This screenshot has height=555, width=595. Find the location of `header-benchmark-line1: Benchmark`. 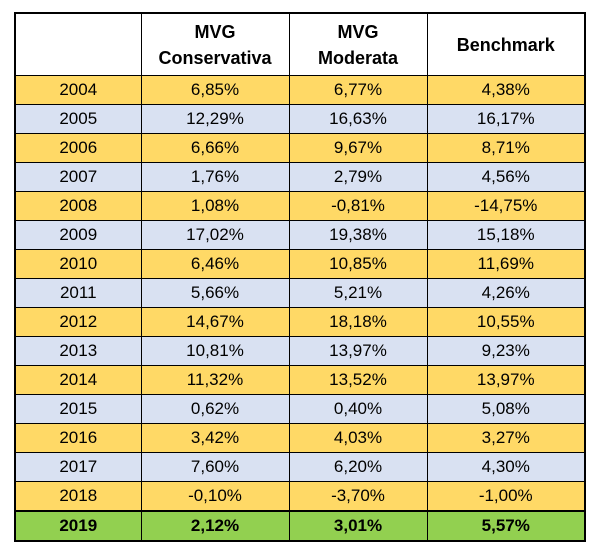

header-benchmark-line1: Benchmark is located at coordinates (505, 44).